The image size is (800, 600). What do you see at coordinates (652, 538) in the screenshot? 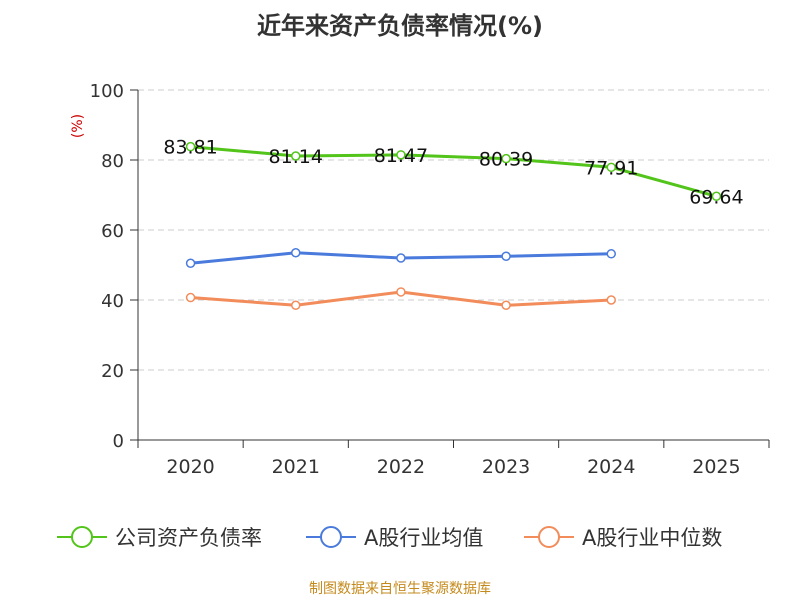
I see `legend-label: A股行业中位数` at bounding box center [652, 538].